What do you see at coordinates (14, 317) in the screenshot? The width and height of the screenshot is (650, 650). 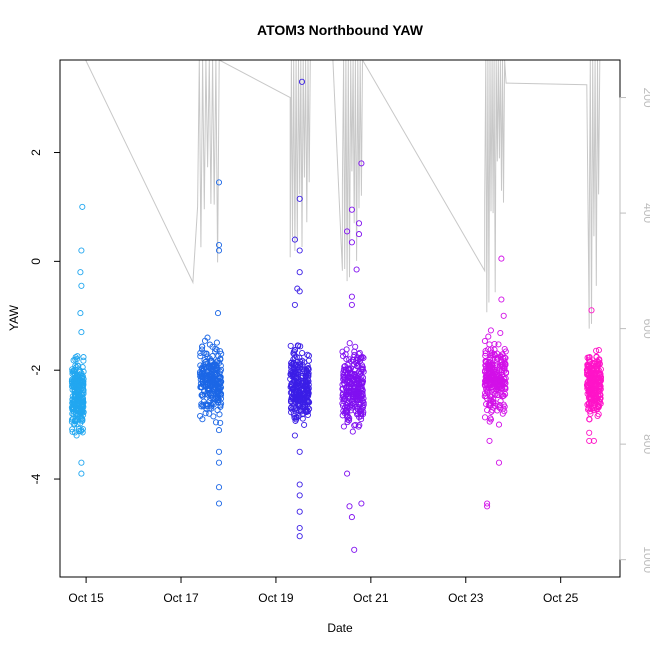 I see `y-axis-label: YAW` at bounding box center [14, 317].